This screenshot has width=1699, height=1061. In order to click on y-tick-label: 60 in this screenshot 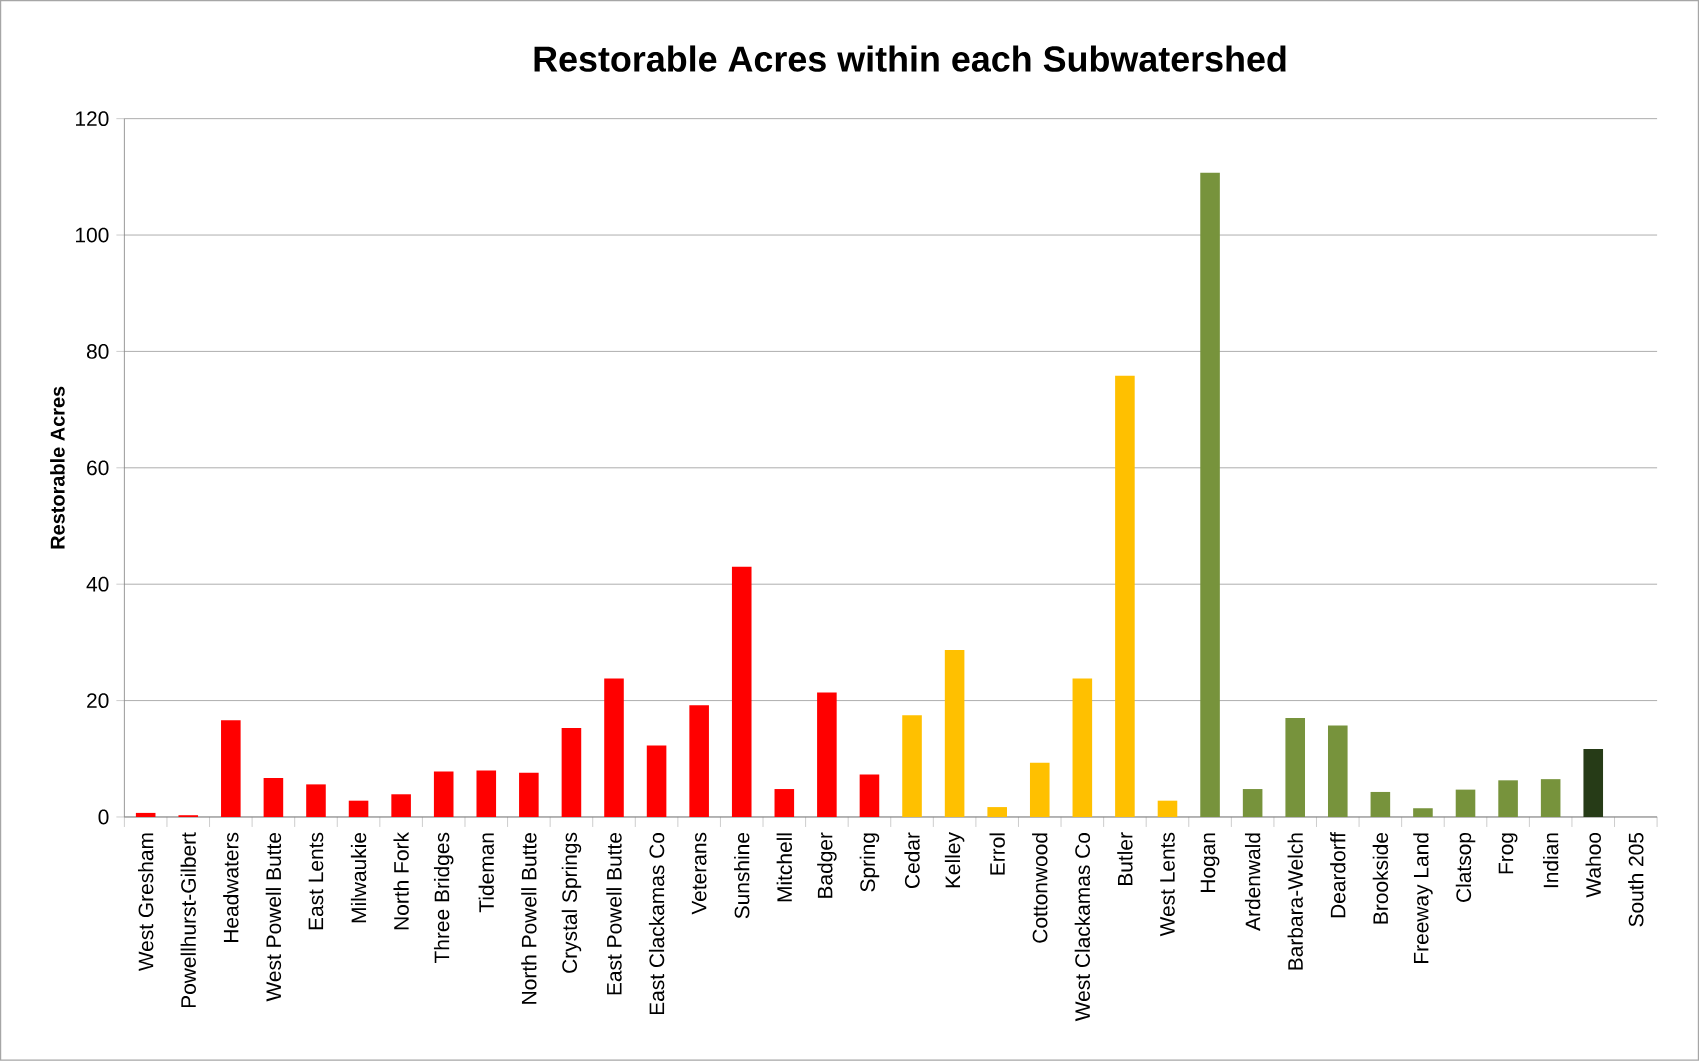, I will do `click(98, 468)`.